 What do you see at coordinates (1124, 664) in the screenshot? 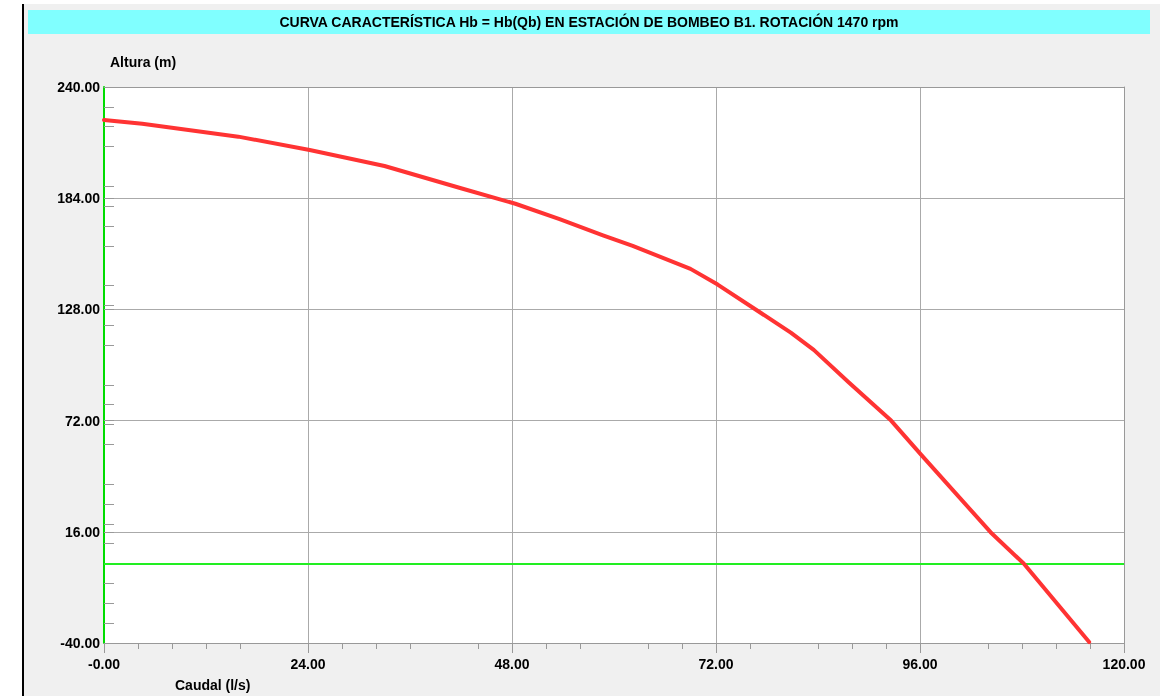
I see `x-tick-label: 120.00` at bounding box center [1124, 664].